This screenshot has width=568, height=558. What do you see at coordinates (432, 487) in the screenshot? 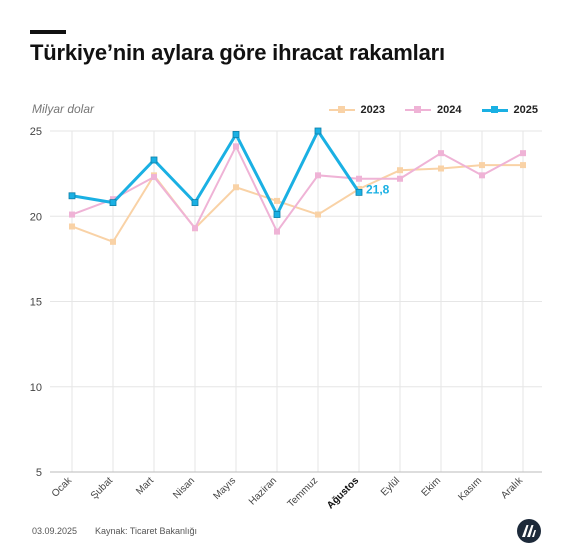
I see `x-tick-label: Ekim` at bounding box center [432, 487].